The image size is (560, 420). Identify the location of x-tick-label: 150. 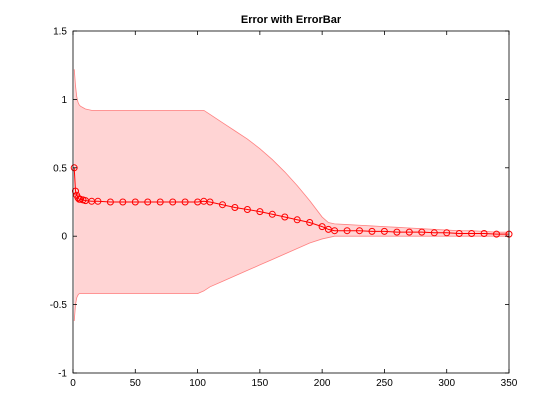
(260, 383).